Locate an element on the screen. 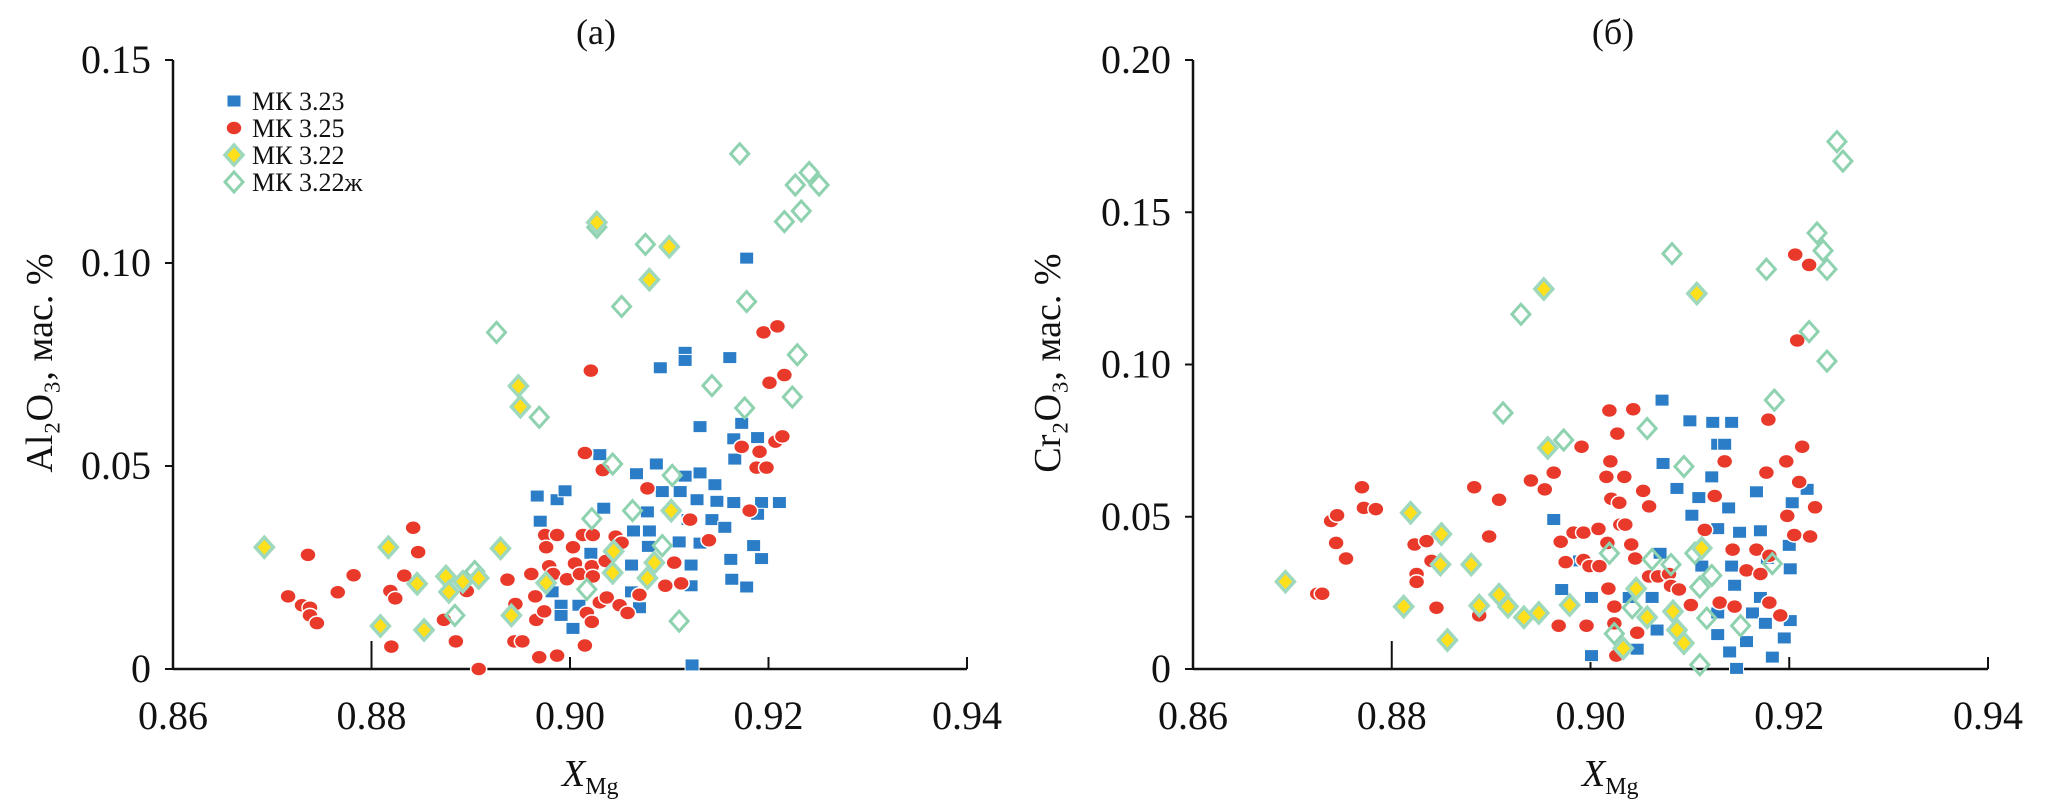  y-tick-label: 0 is located at coordinates (1161, 668).